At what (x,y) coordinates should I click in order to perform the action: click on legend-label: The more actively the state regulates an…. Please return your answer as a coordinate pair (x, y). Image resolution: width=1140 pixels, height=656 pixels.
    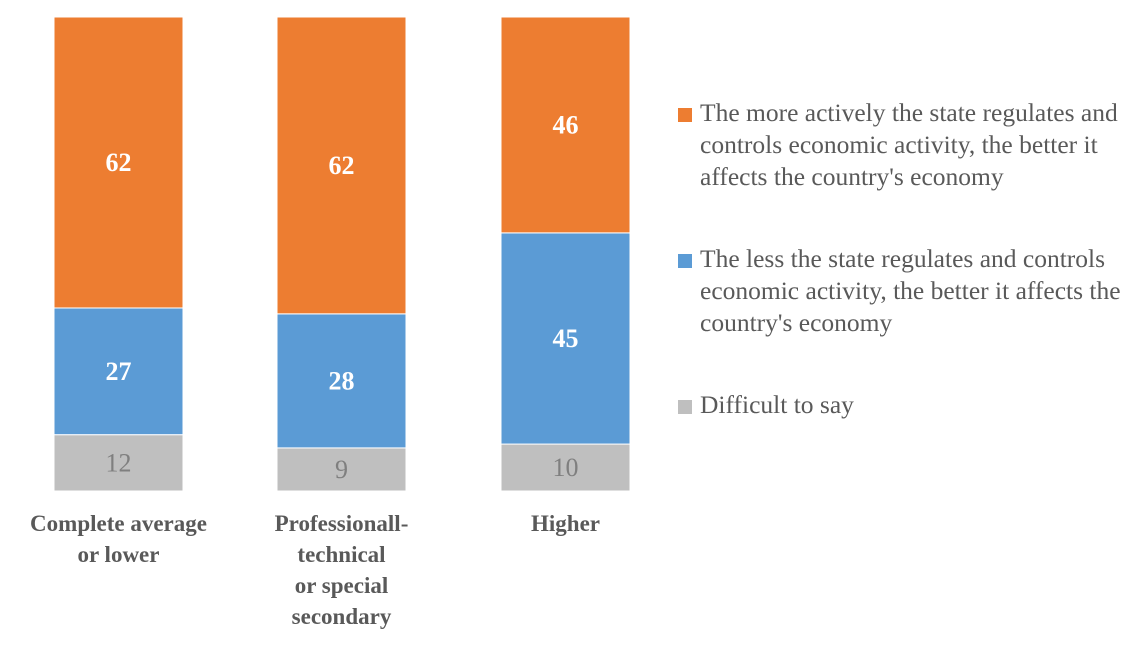
    Looking at the image, I should click on (909, 144).